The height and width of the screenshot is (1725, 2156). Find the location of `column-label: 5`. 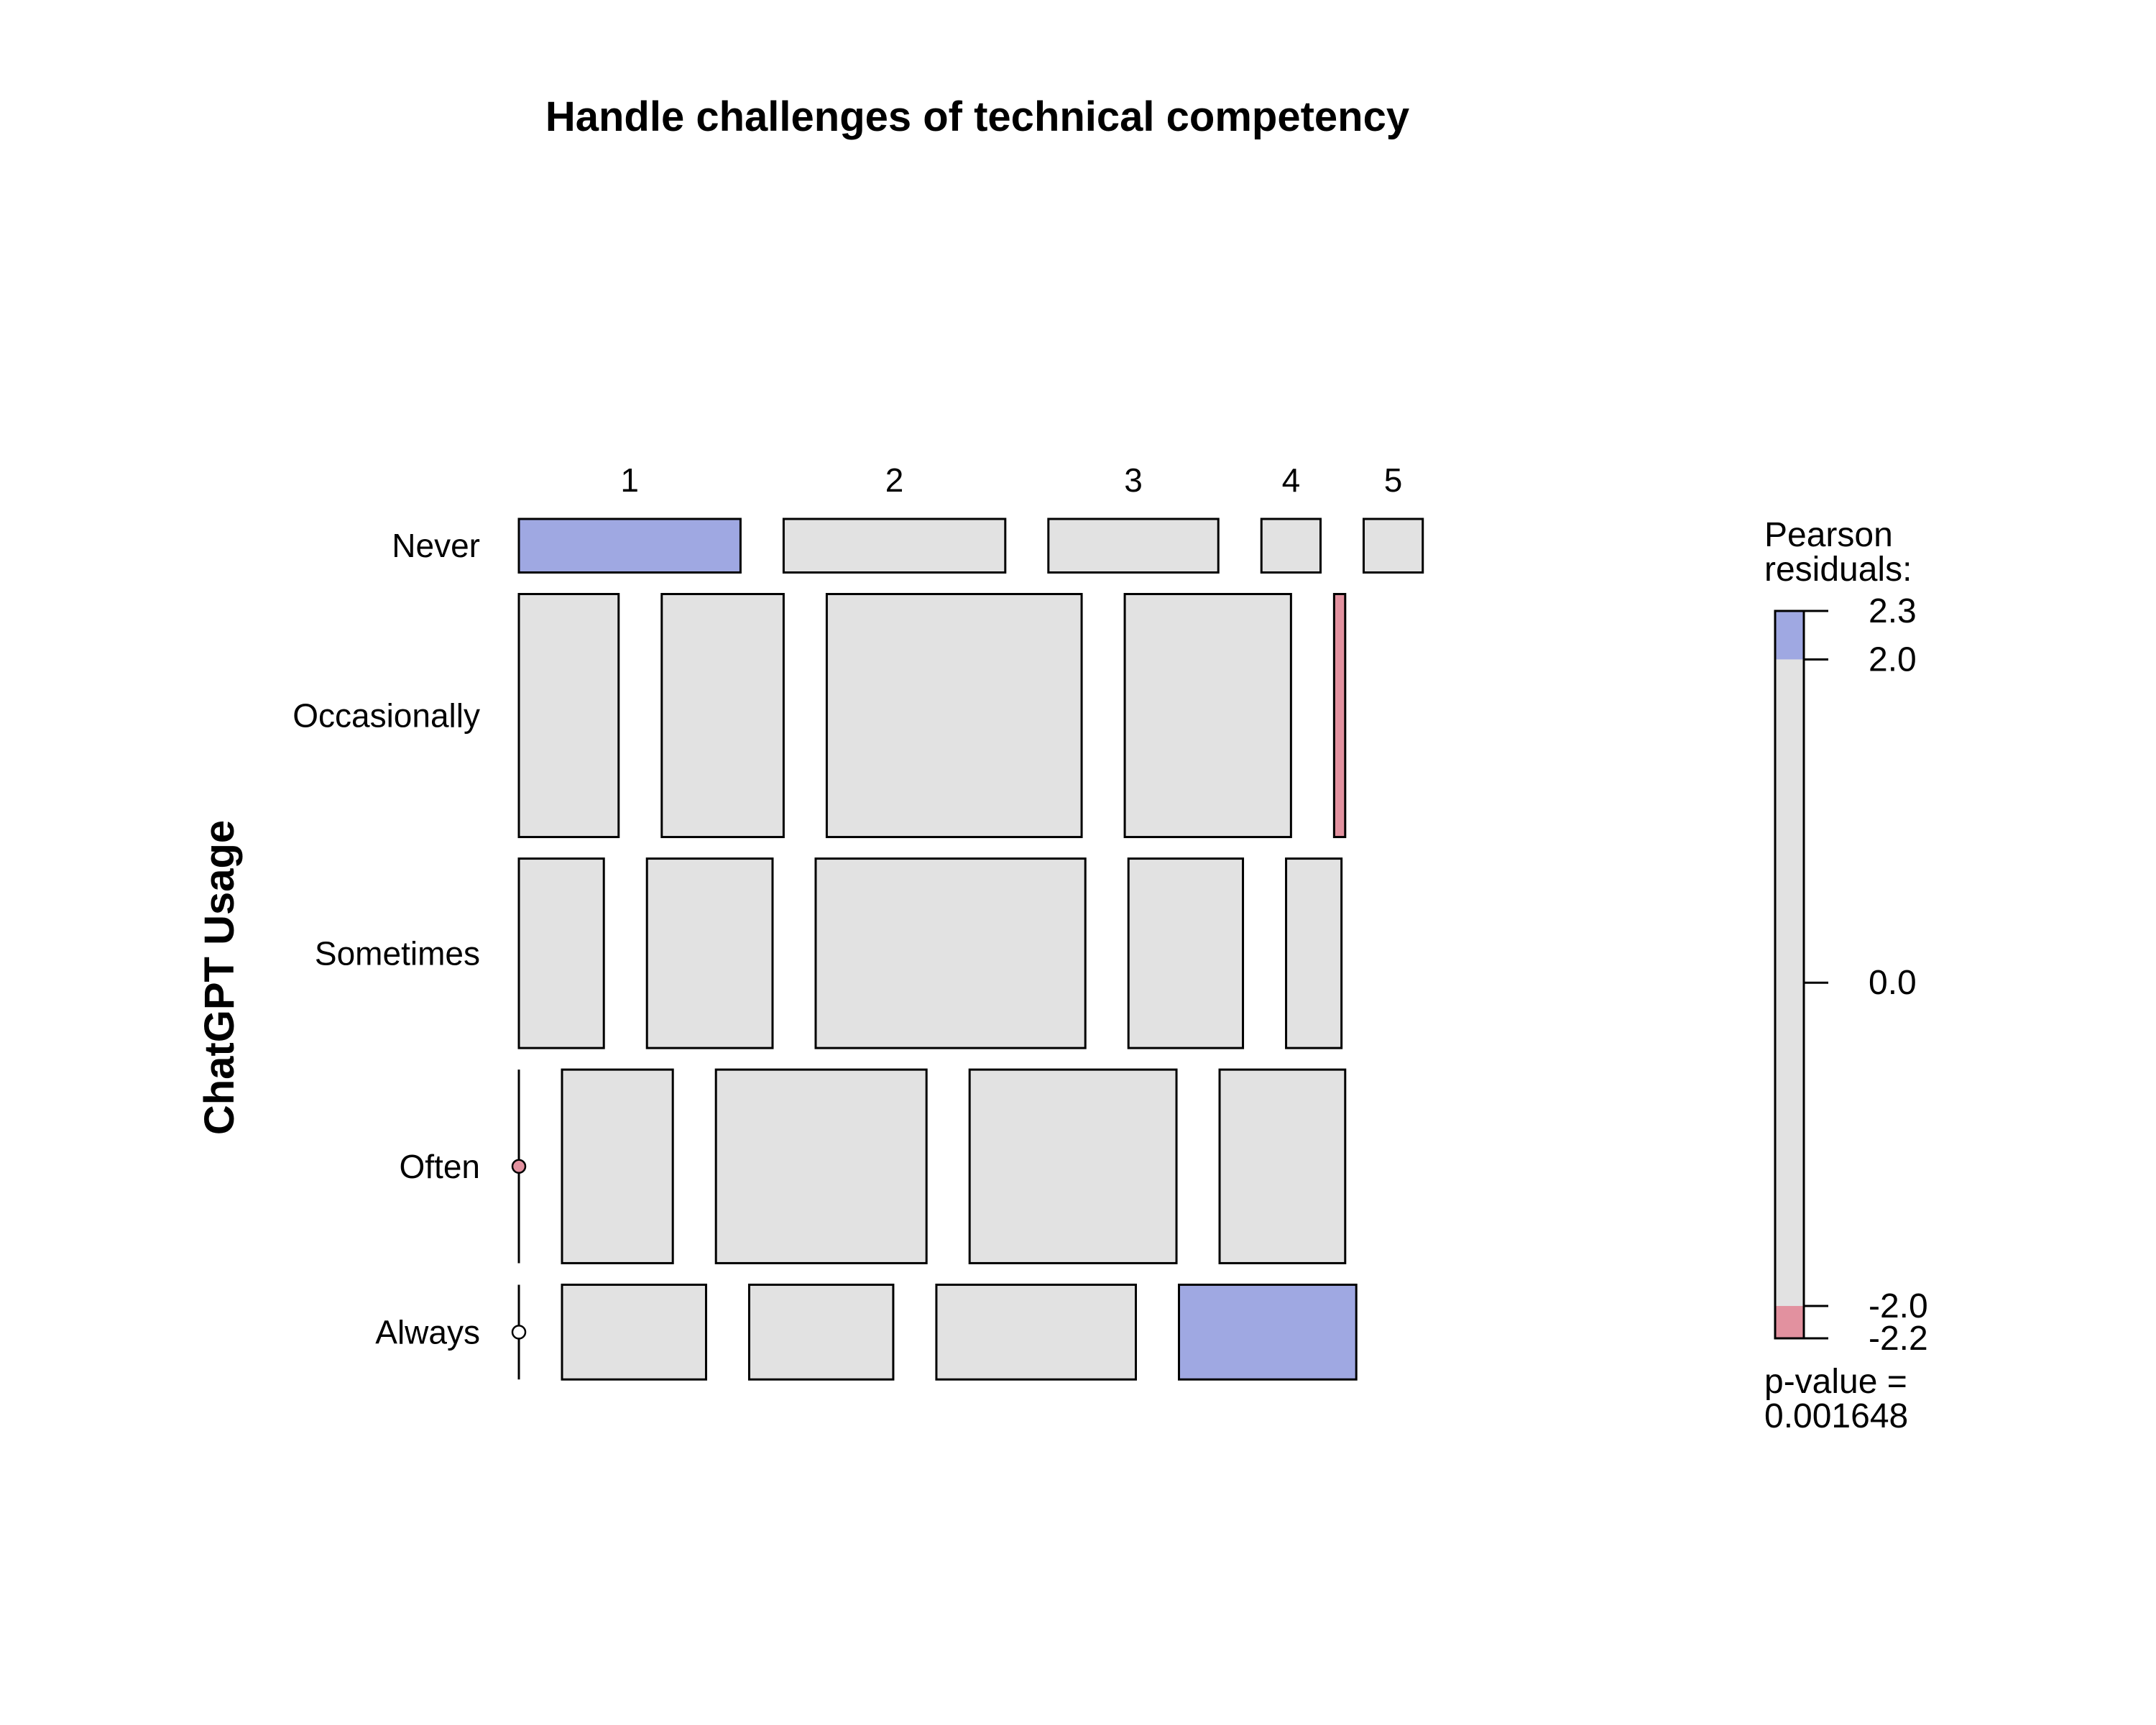

column-label: 5 is located at coordinates (1393, 480).